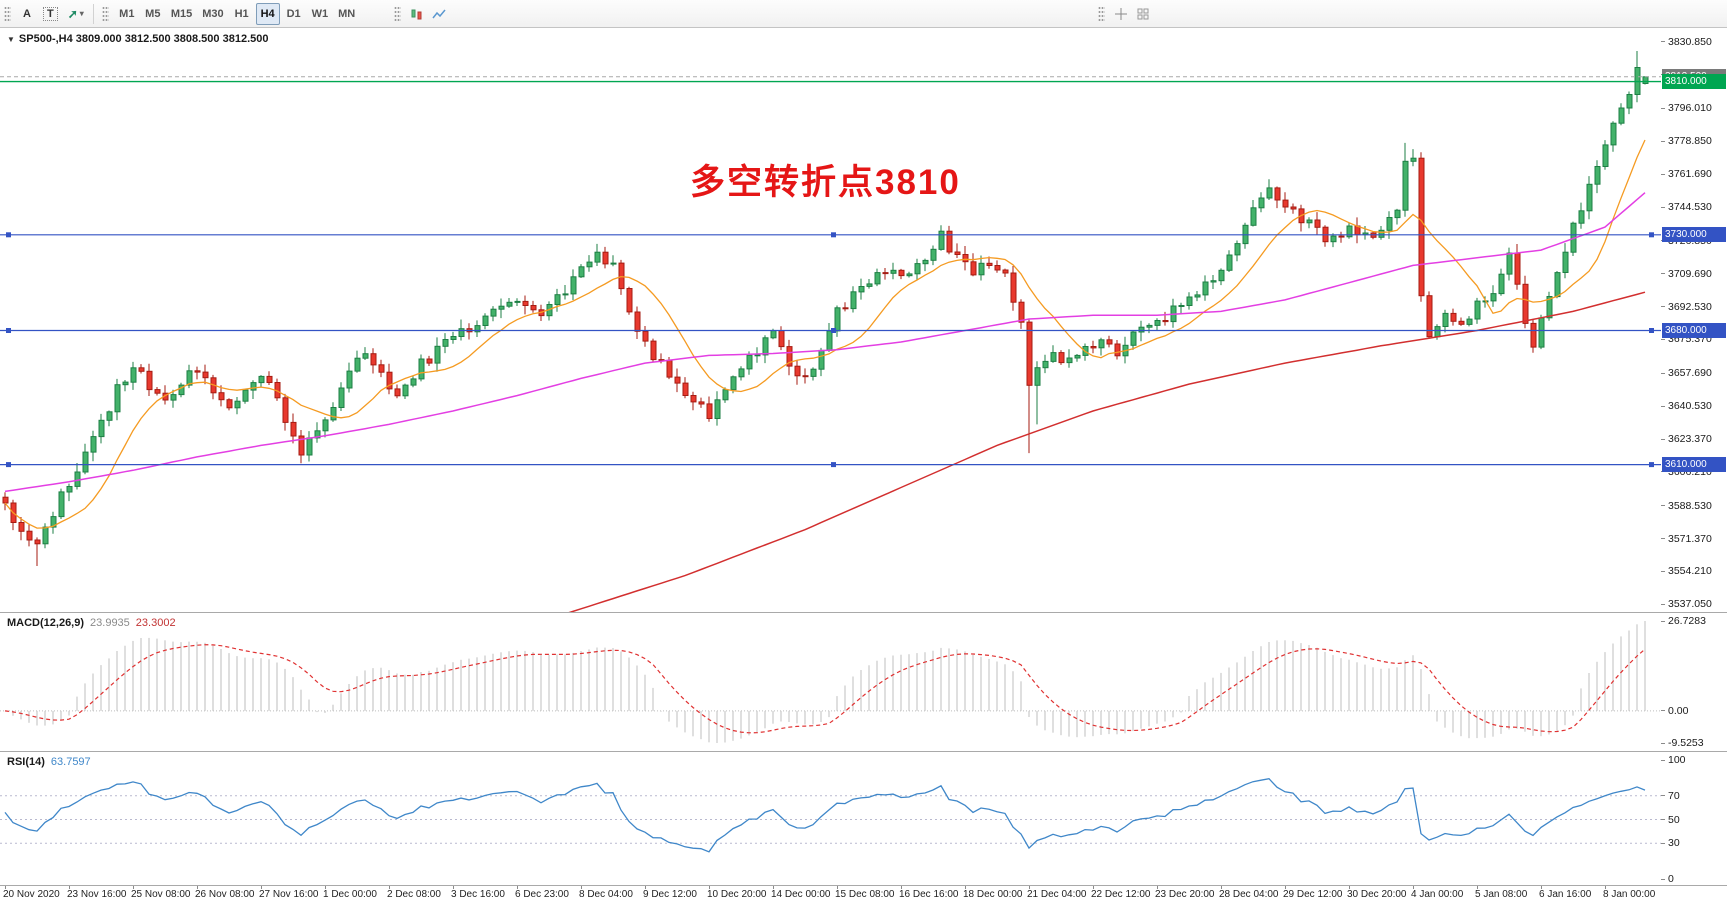 Image resolution: width=1727 pixels, height=903 pixels. I want to click on text-label-tool-button: T, so click(50, 14).